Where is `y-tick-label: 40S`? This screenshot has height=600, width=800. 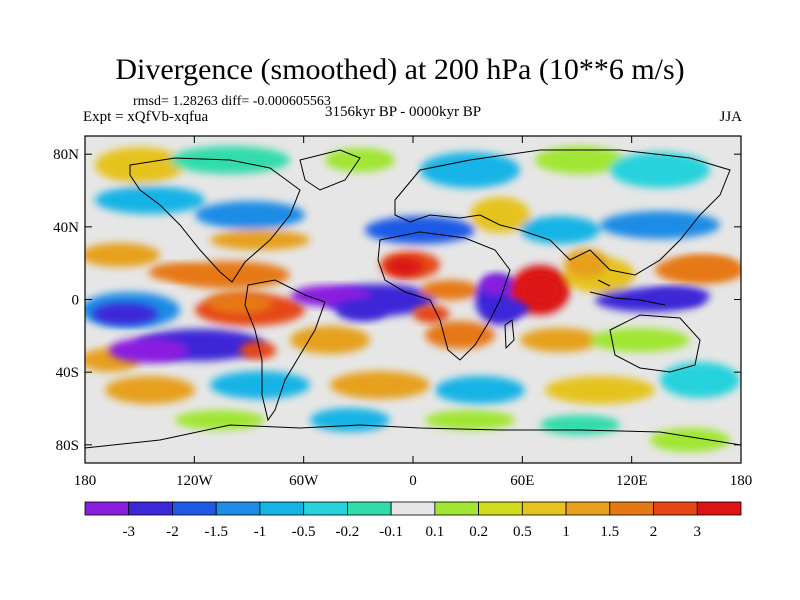 y-tick-label: 40S is located at coordinates (67, 373).